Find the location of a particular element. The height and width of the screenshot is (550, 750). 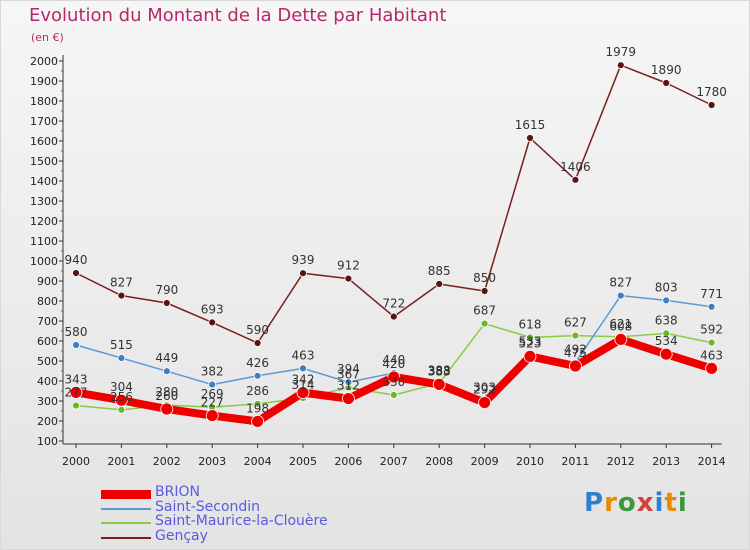

data-label: 463 is located at coordinates (711, 355).